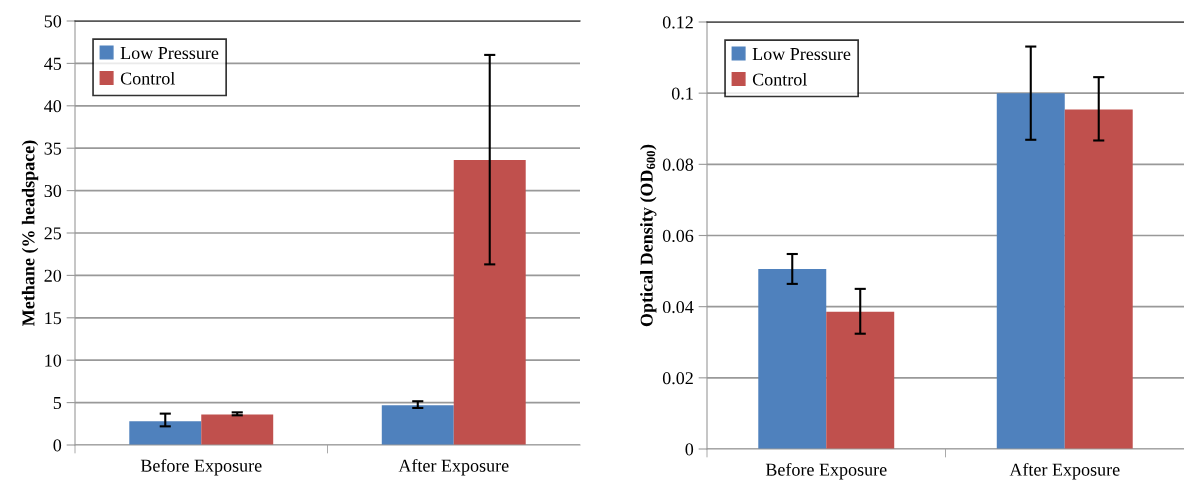 The width and height of the screenshot is (1184, 483). I want to click on y-tick-label: 25, so click(53, 233).